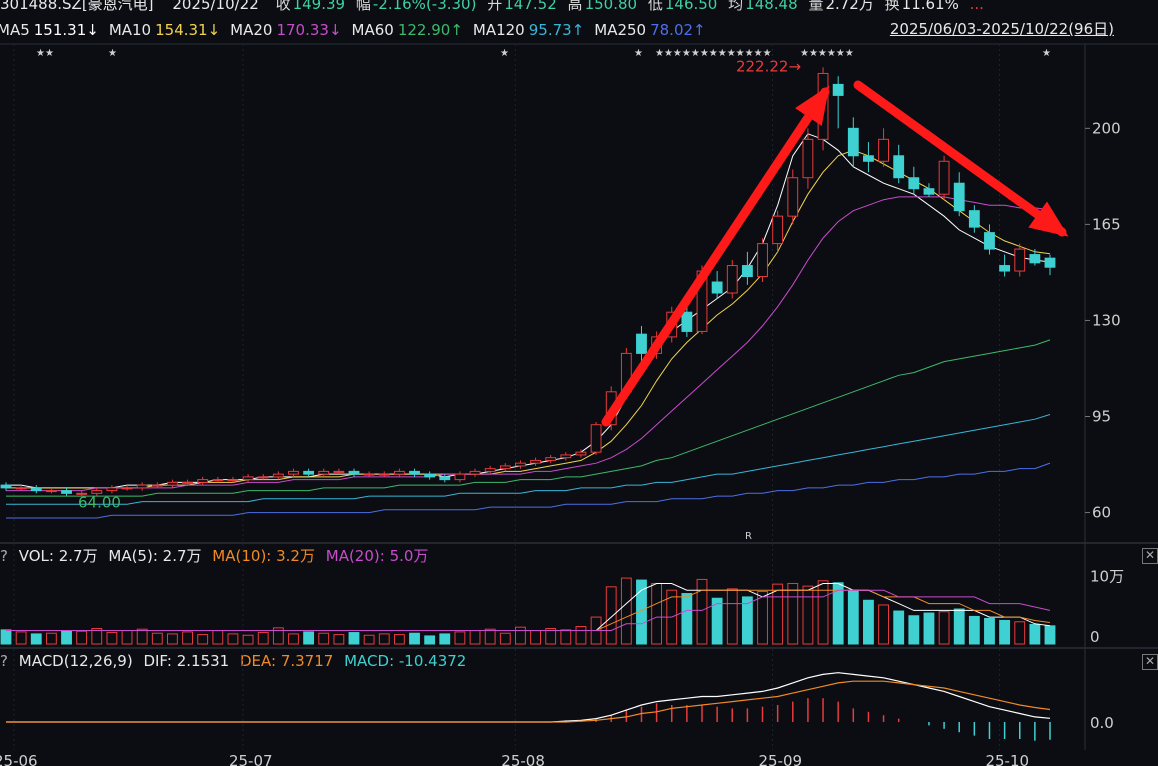 The height and width of the screenshot is (766, 1158). I want to click on volume-ma-line, so click(528, 610).